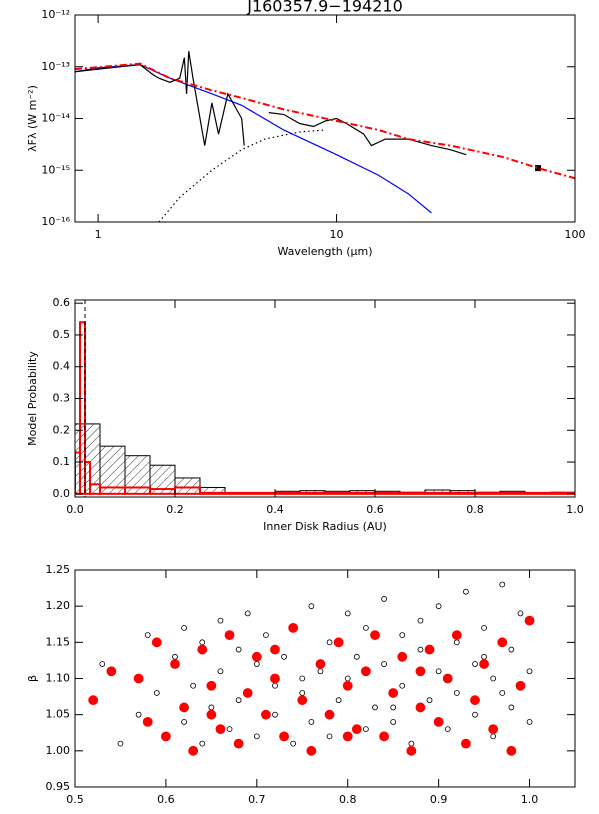 The height and width of the screenshot is (814, 599). What do you see at coordinates (75, 799) in the screenshot?
I see `x-tick-label: 0.5` at bounding box center [75, 799].